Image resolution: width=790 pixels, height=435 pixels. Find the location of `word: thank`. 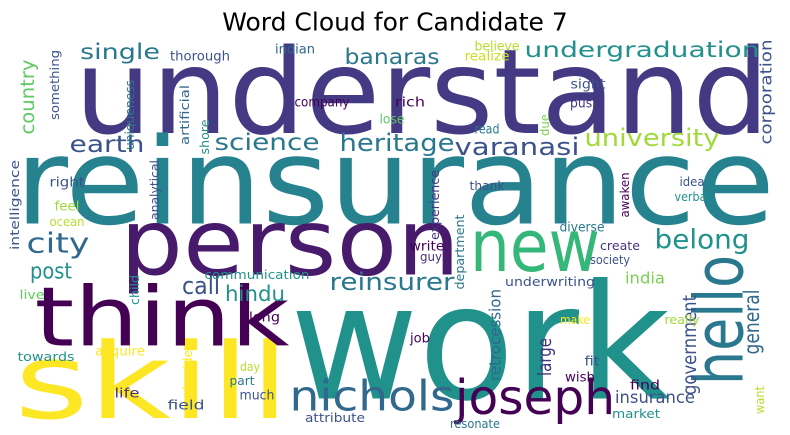

word: thank is located at coordinates (487, 186).